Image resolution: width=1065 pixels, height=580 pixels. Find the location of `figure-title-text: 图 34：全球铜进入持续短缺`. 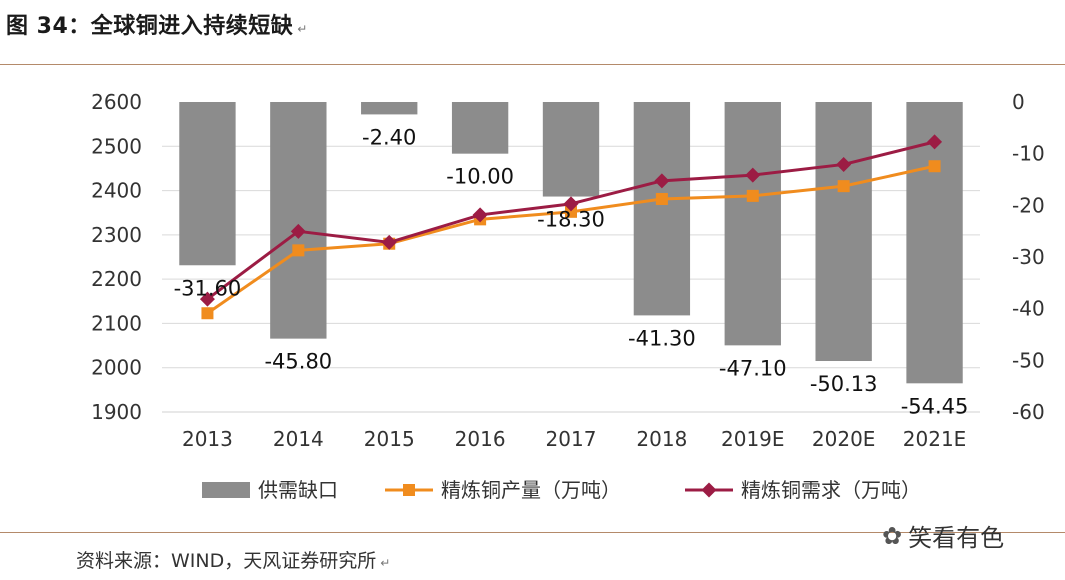

figure-title-text: 图 34：全球铜进入持续短缺 is located at coordinates (150, 26).